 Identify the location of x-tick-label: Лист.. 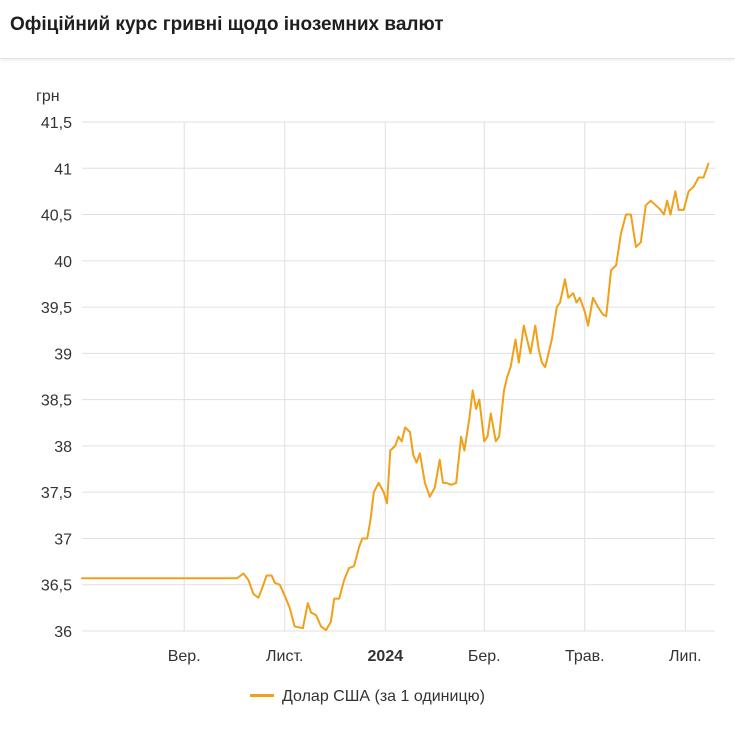
(284, 656).